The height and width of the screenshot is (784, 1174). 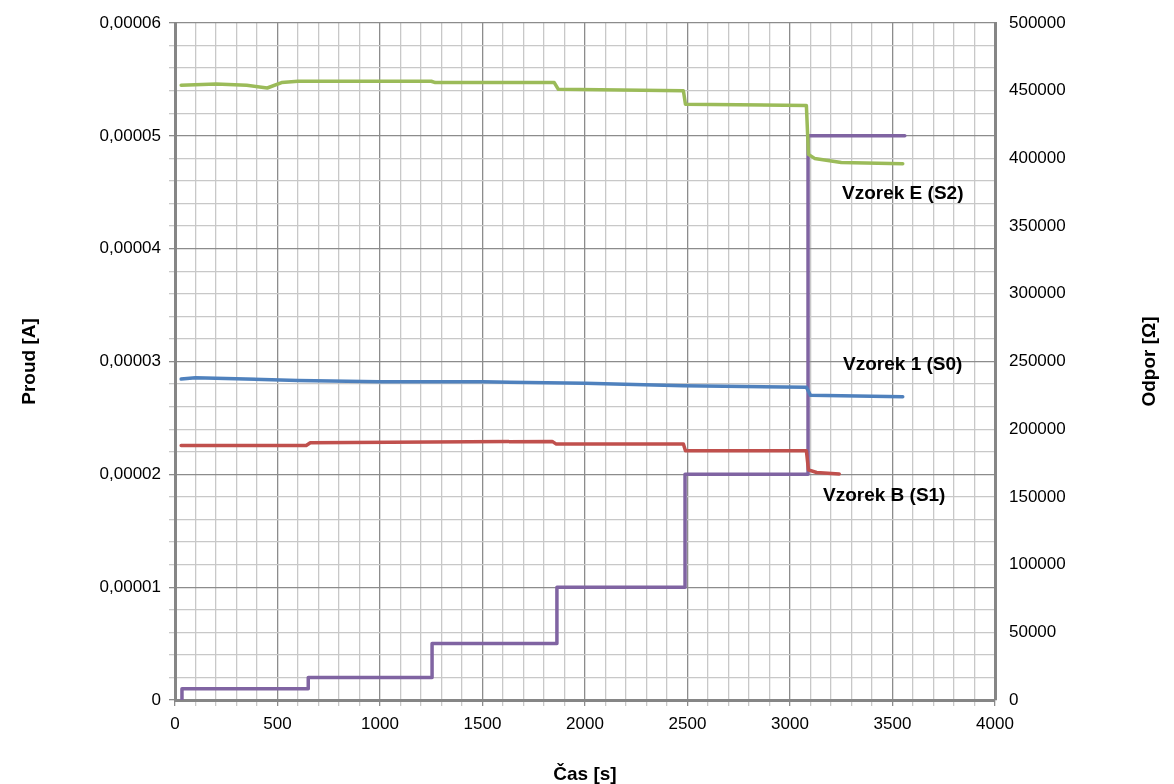 What do you see at coordinates (1037, 564) in the screenshot?
I see `y2-tick-label: 100000` at bounding box center [1037, 564].